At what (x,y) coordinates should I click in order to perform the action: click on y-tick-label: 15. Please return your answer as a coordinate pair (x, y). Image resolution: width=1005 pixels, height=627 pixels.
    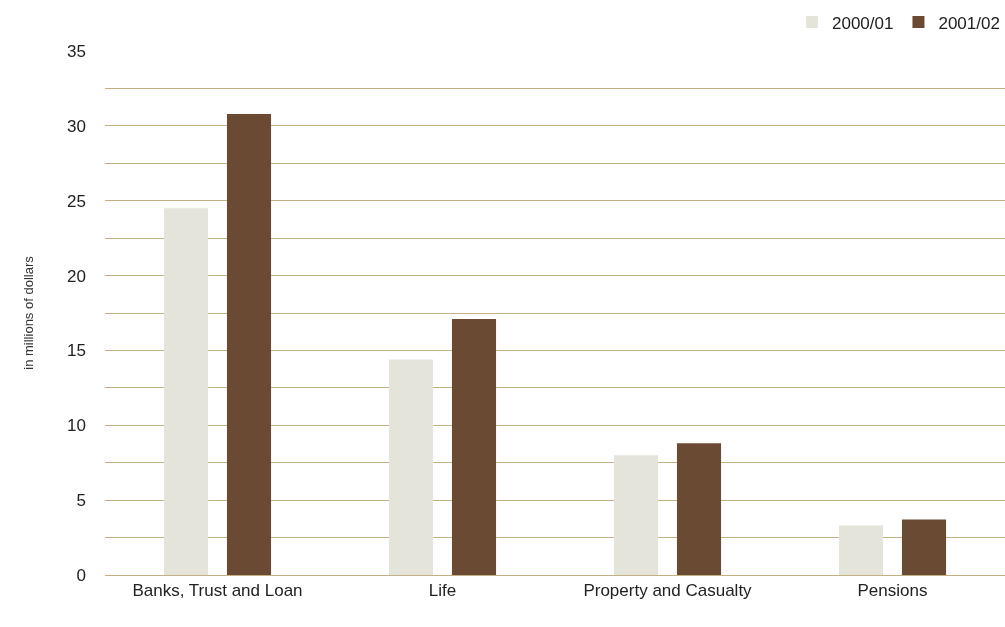
    Looking at the image, I should click on (76, 351).